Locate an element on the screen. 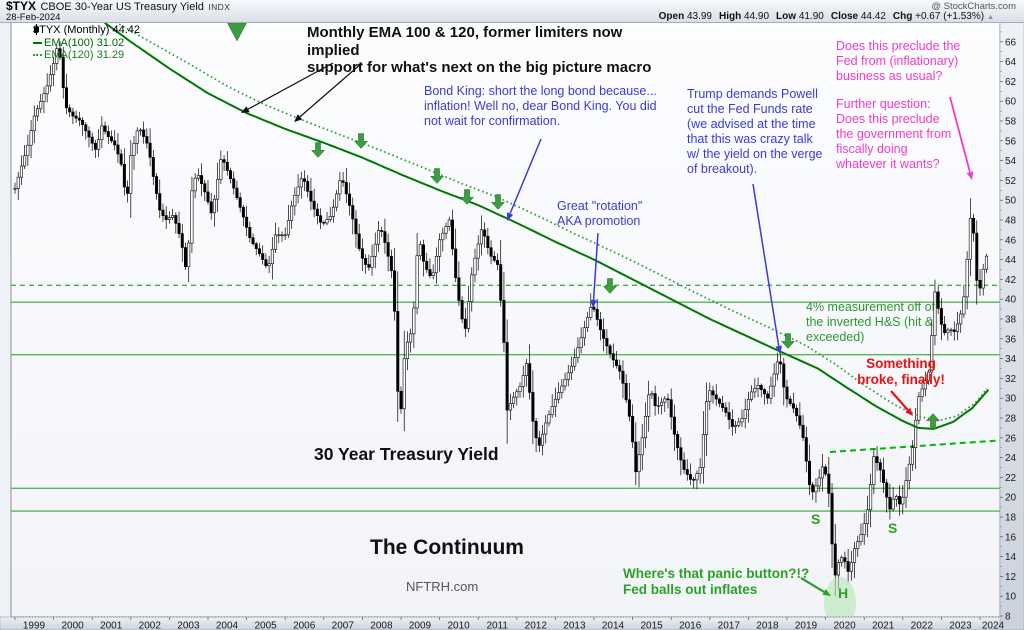 The image size is (1024, 630). y-axis-label: 32 is located at coordinates (1011, 379).